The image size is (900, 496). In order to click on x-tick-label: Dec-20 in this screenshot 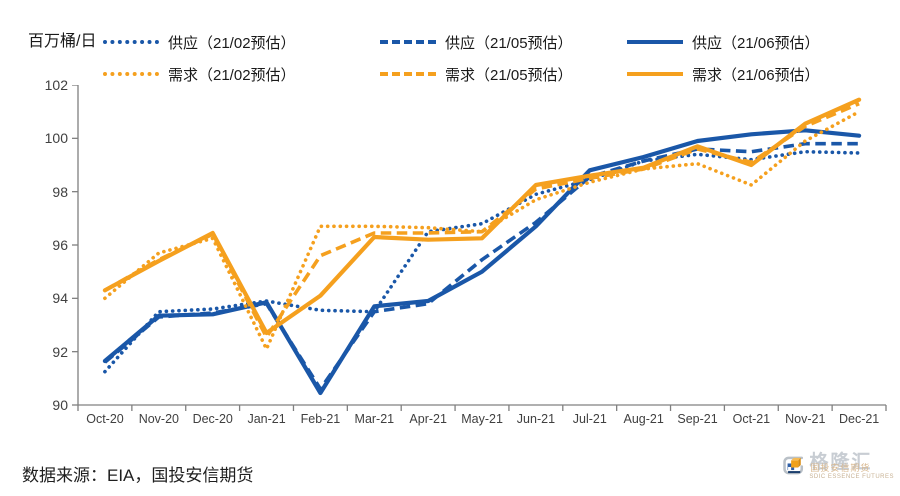, I will do `click(212, 419)`.